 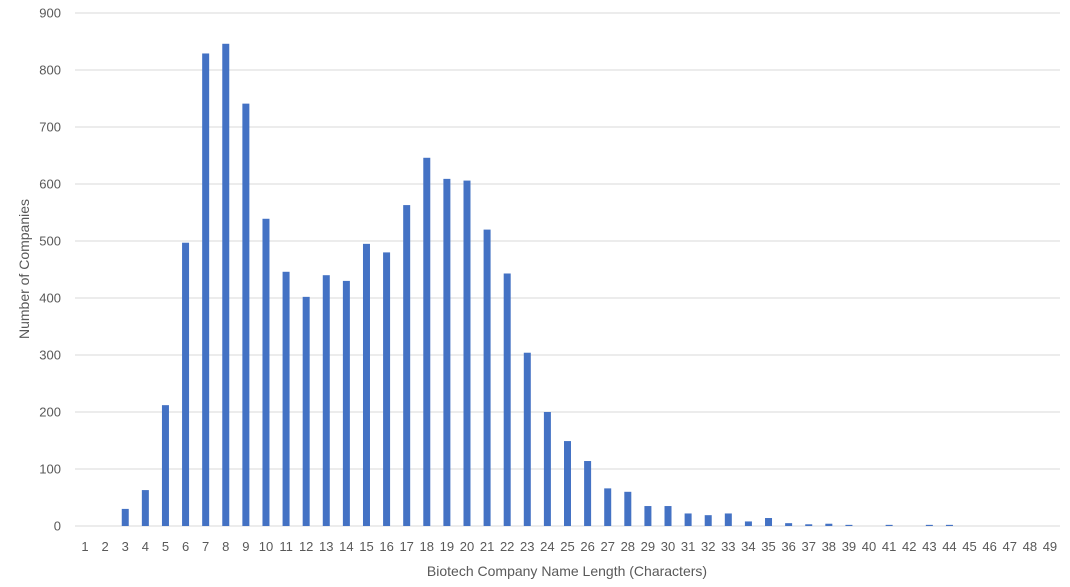 What do you see at coordinates (266, 546) in the screenshot?
I see `x-tick-label: 10` at bounding box center [266, 546].